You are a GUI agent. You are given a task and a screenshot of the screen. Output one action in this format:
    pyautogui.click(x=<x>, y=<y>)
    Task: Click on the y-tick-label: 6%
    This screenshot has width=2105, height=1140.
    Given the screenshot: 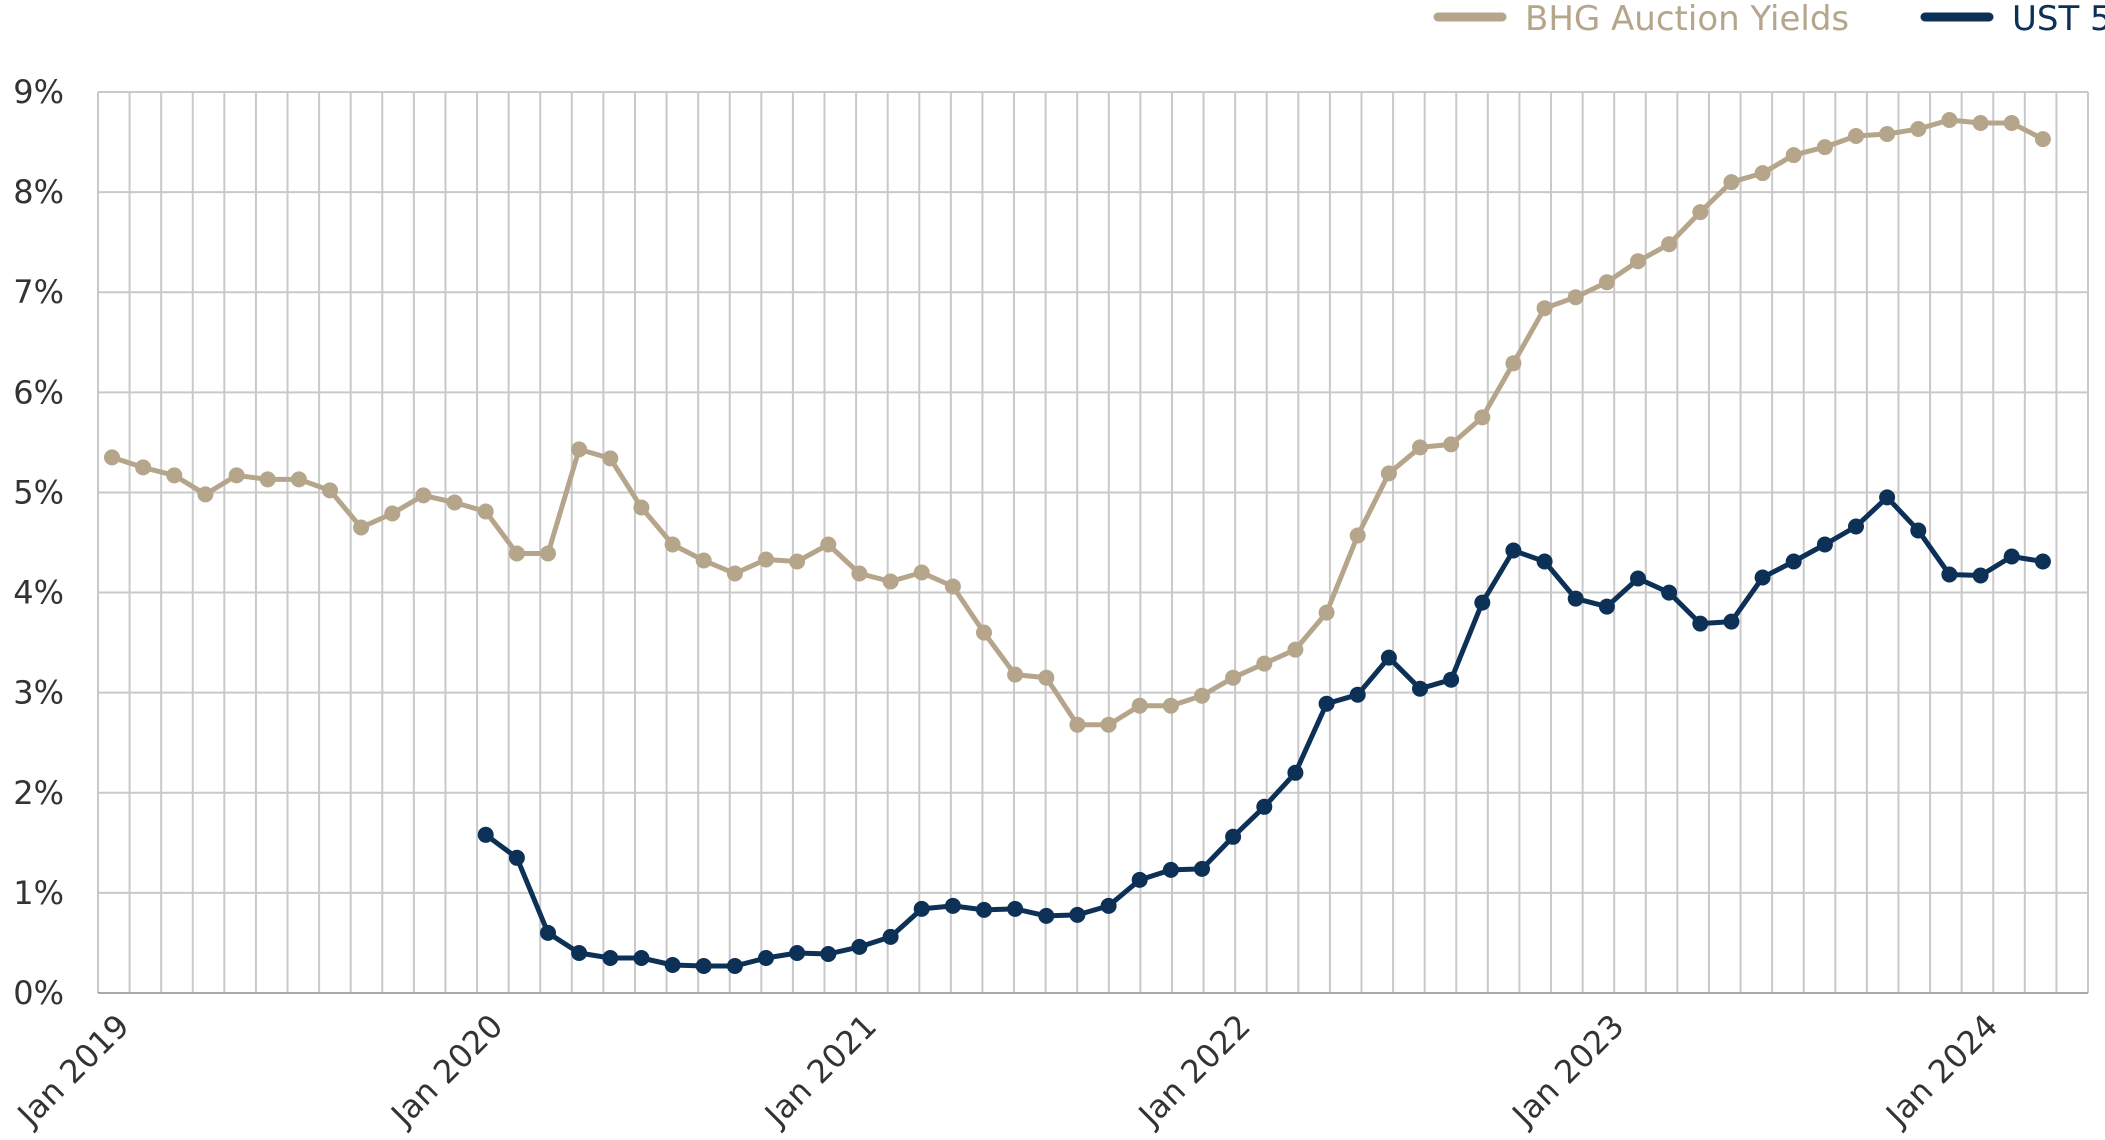 What is the action you would take?
    pyautogui.click(x=38, y=392)
    